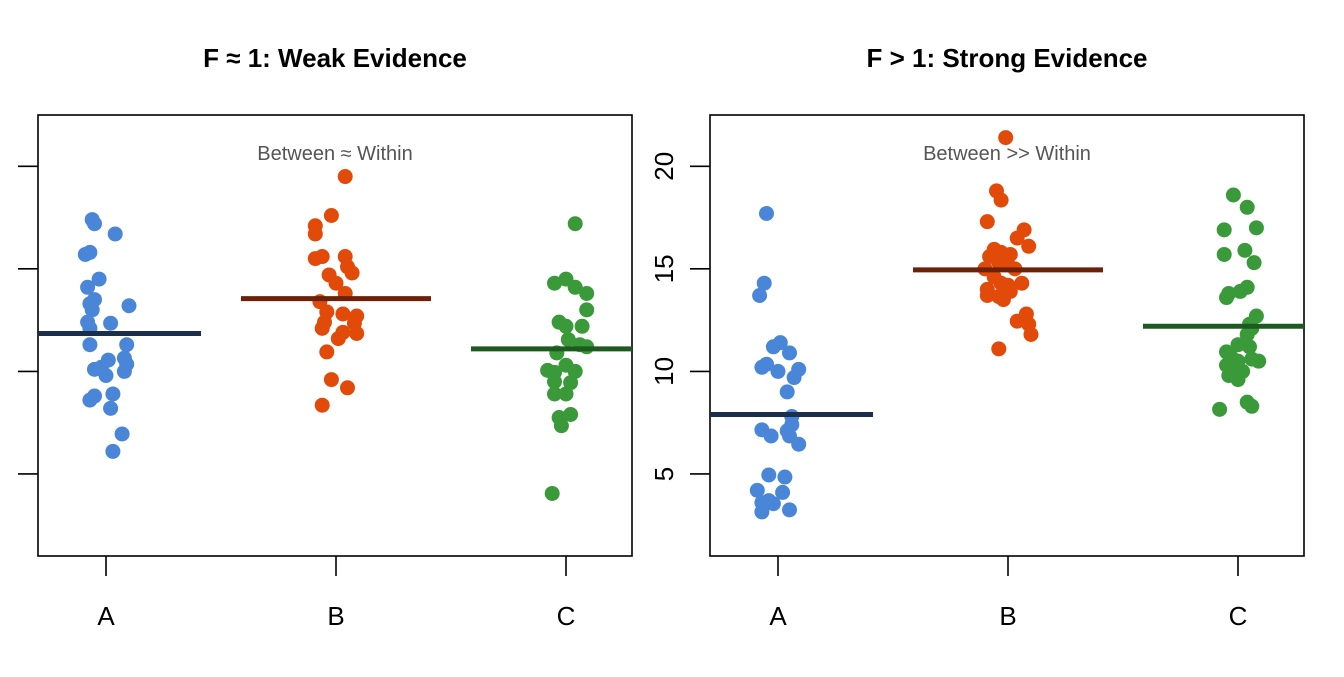 This screenshot has width=1344, height=677. I want to click on y-tick-label: 20, so click(664, 166).